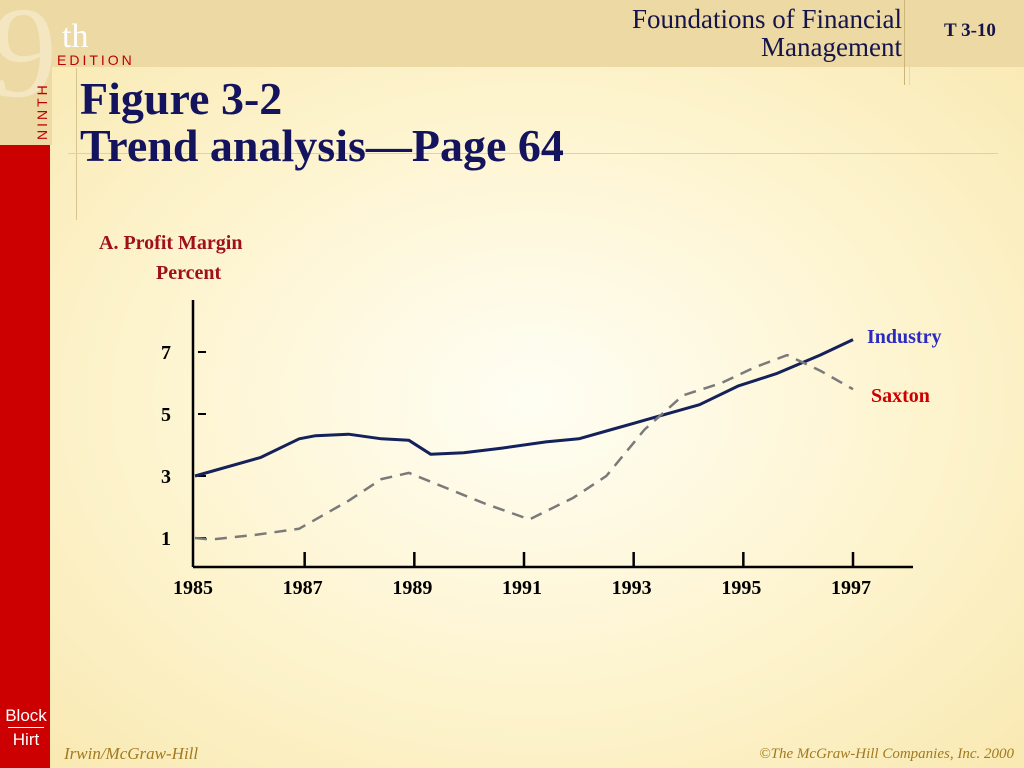  I want to click on y-axis-label: Percent, so click(189, 273).